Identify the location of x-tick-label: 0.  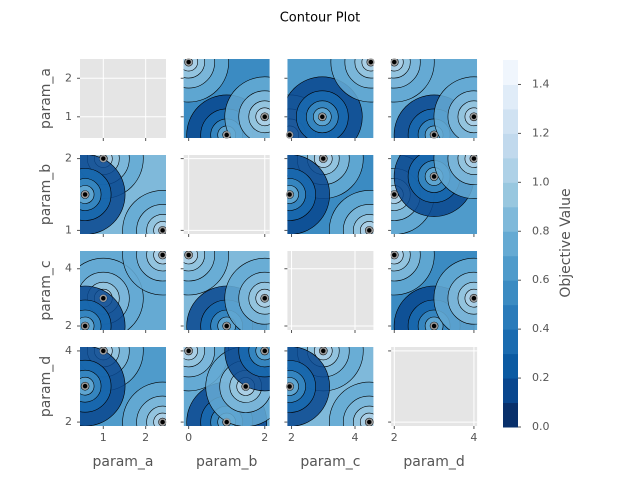
(188, 437).